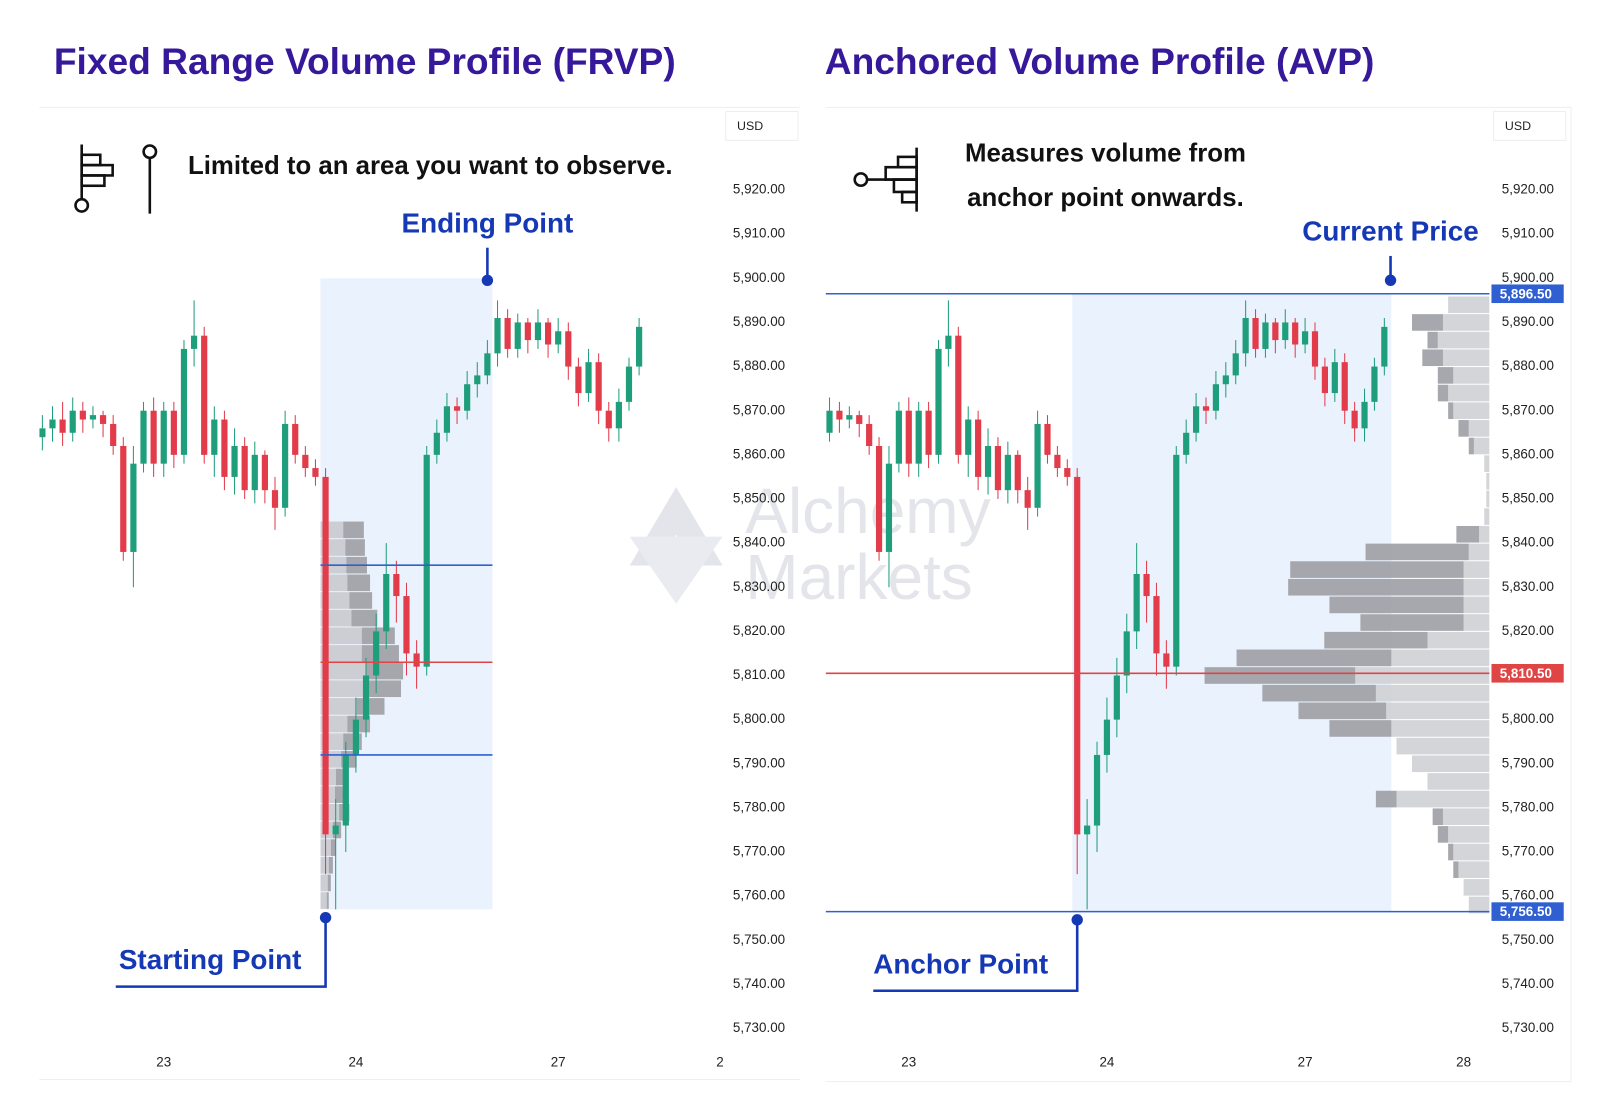 The image size is (1600, 1095). I want to click on price-label: 5,810.50, so click(1526, 673).